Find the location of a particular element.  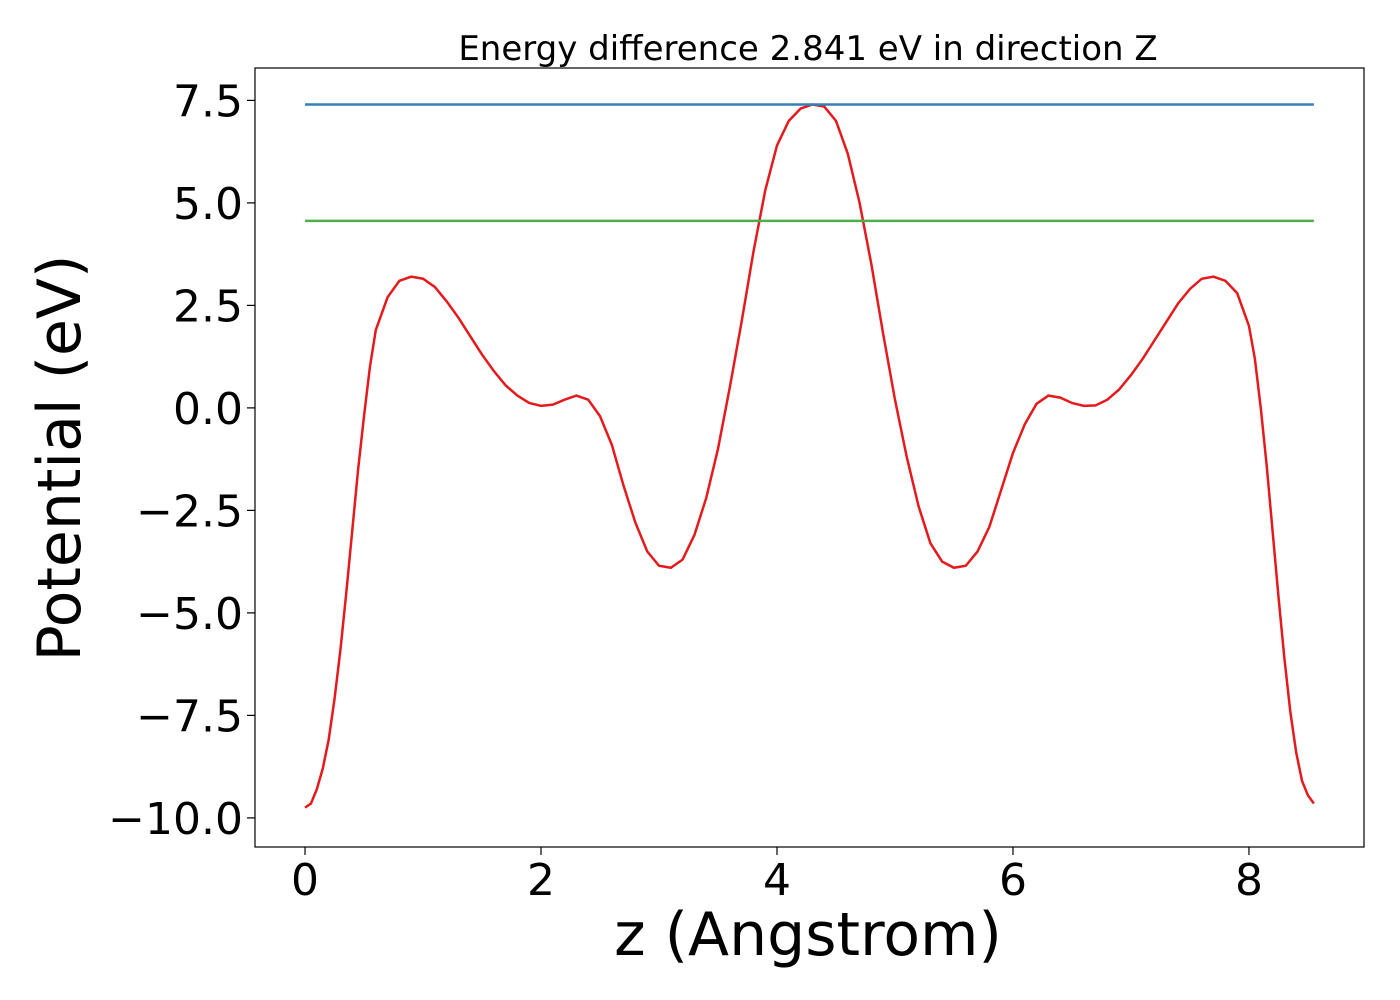

y-axis-label: Potential (eV) is located at coordinates (60, 458).